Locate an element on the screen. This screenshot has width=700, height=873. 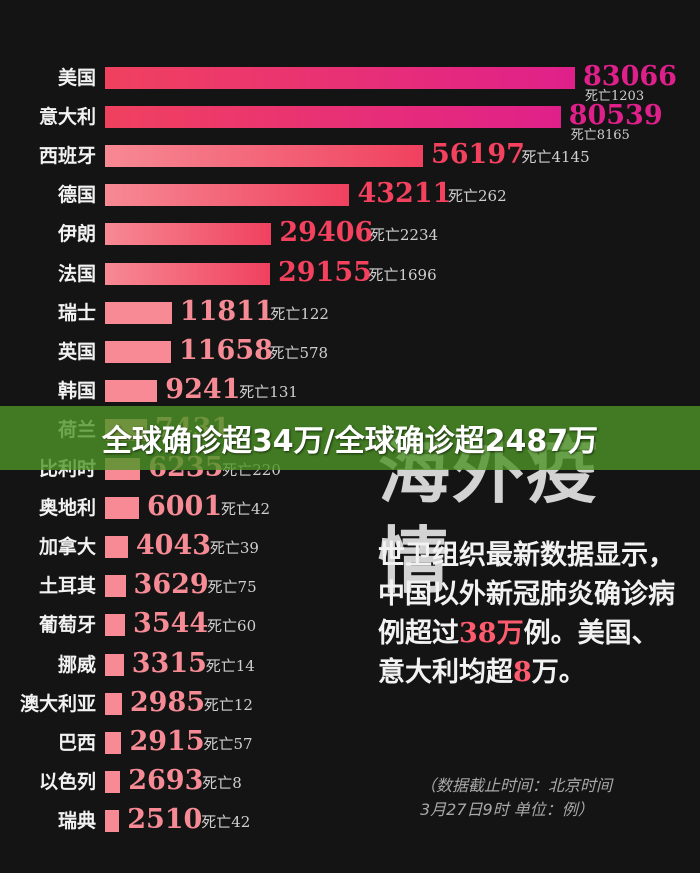
value-label: 2915 is located at coordinates (167, 741).